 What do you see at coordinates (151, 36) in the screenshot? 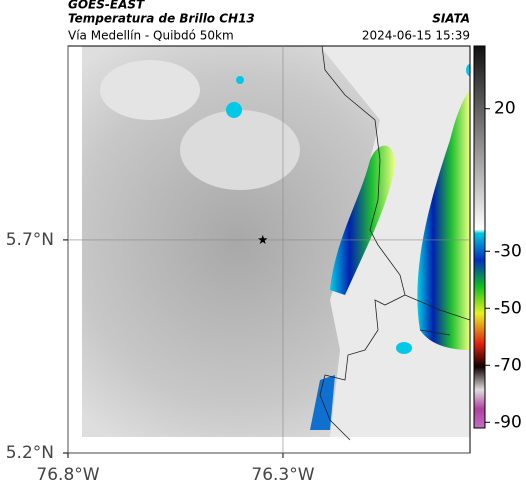
I see `location: Vía Medellín - Quibdó 50km` at bounding box center [151, 36].